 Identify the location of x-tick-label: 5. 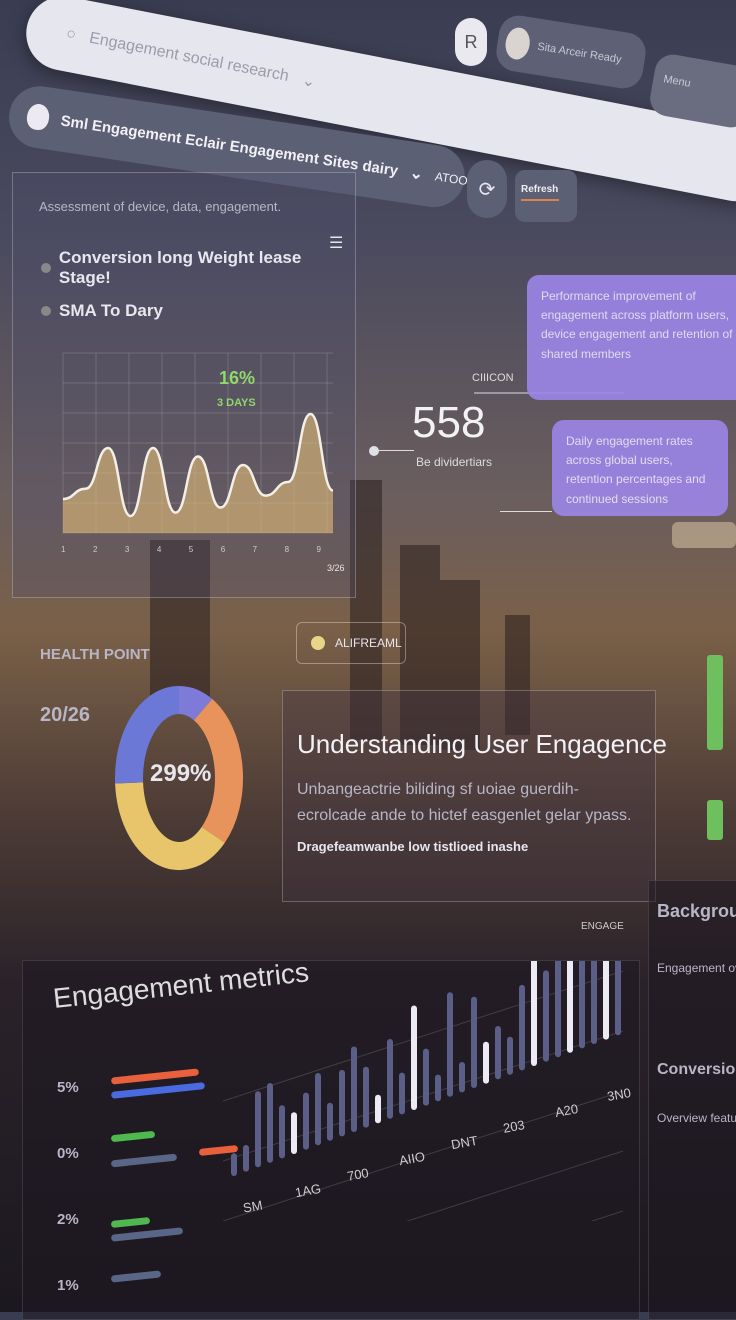
(191, 549).